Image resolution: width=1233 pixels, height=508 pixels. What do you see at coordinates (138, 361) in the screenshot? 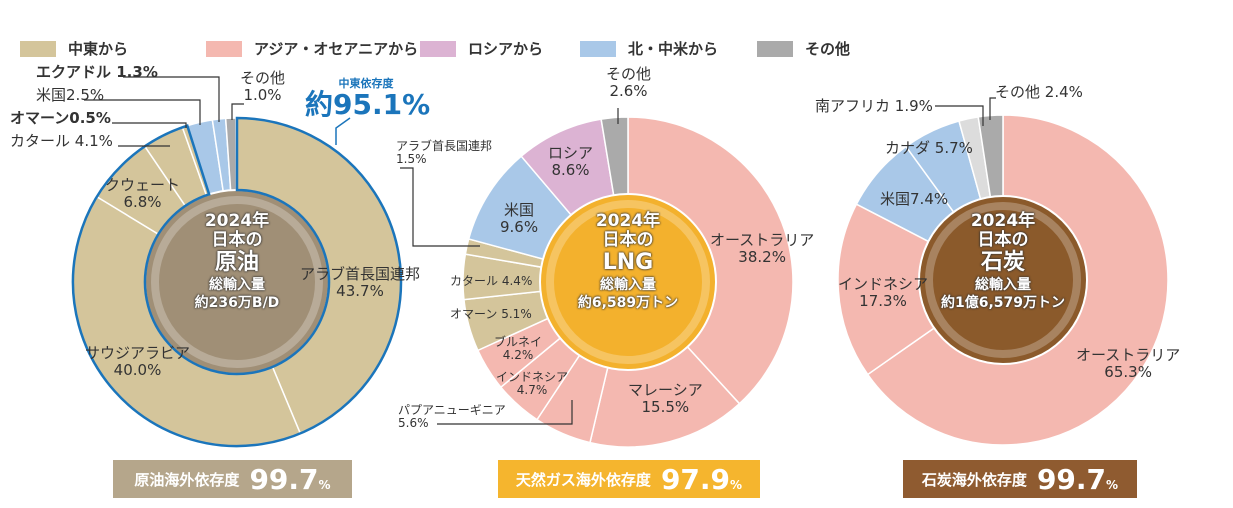
I see `label-oil-saudi: サウジアラビア 40.0%` at bounding box center [138, 361].